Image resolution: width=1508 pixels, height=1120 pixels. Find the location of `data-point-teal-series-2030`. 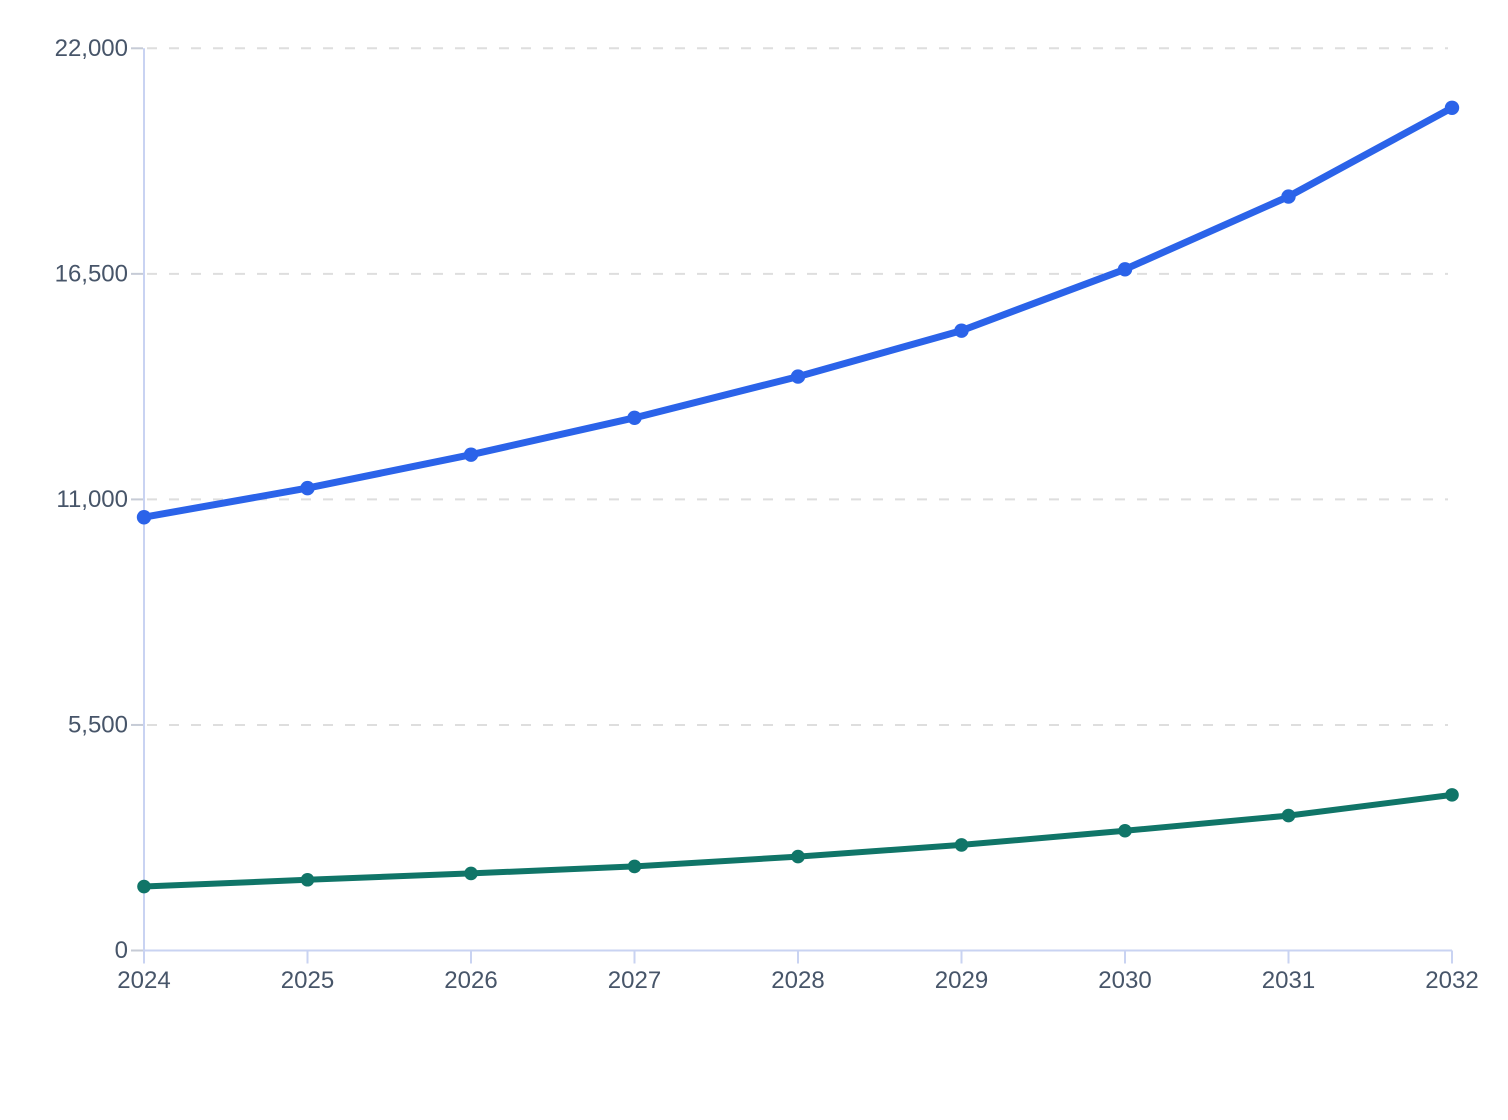

data-point-teal-series-2030 is located at coordinates (1125, 830).